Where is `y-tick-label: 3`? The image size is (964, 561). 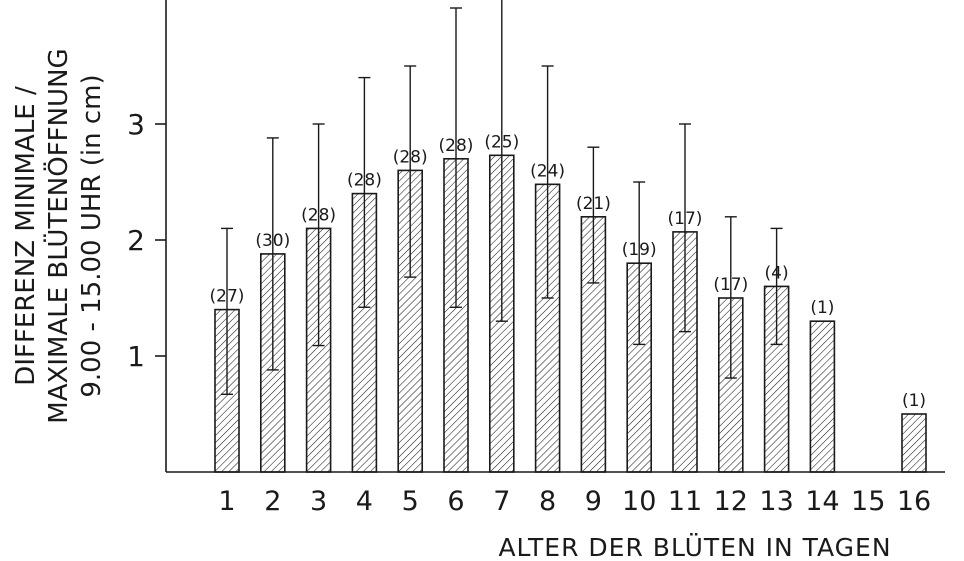
y-tick-label: 3 is located at coordinates (136, 124).